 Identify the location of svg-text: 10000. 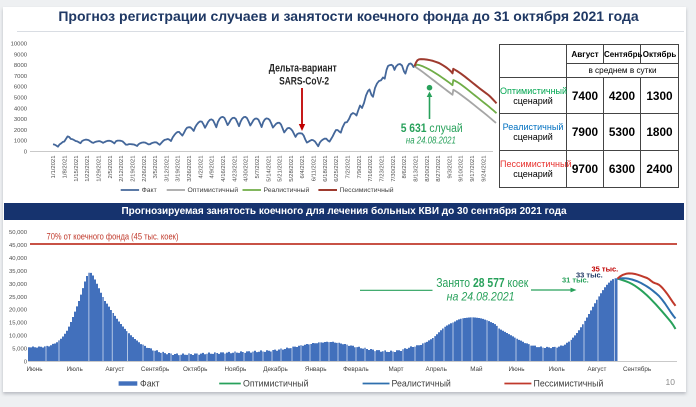
(19, 45).